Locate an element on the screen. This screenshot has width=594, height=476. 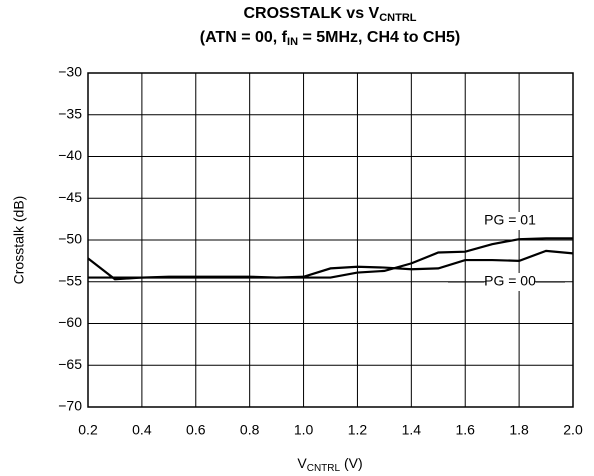
series-line is located at coordinates (330, 258).